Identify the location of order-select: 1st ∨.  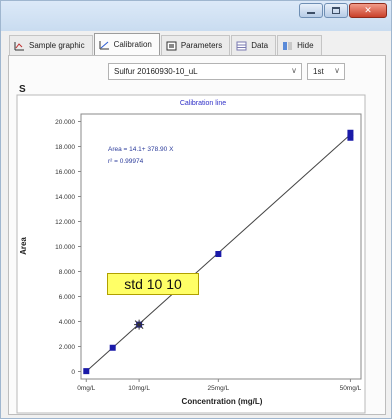
(326, 71).